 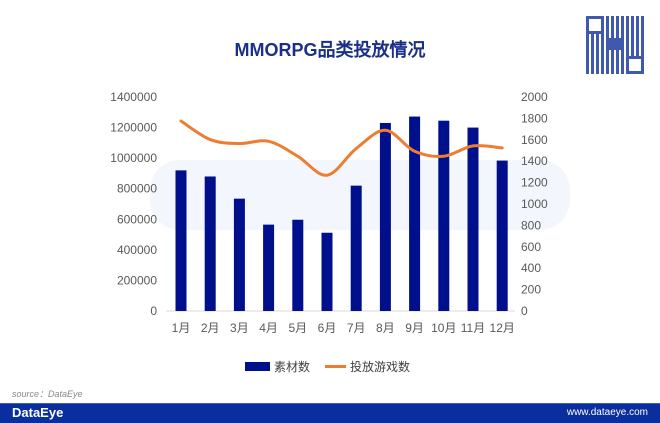 I want to click on x-tick-label: 6月, so click(x=327, y=328).